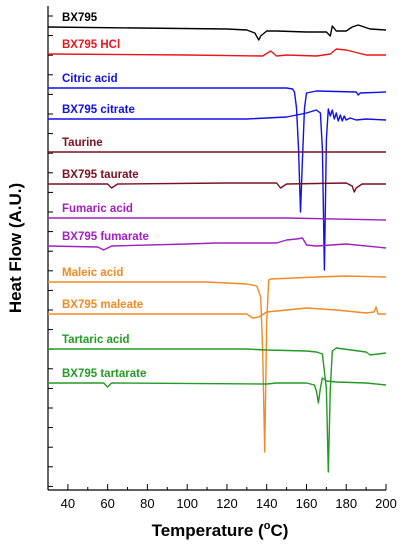  I want to click on series-label-11: Tartaric acid, so click(96, 340).